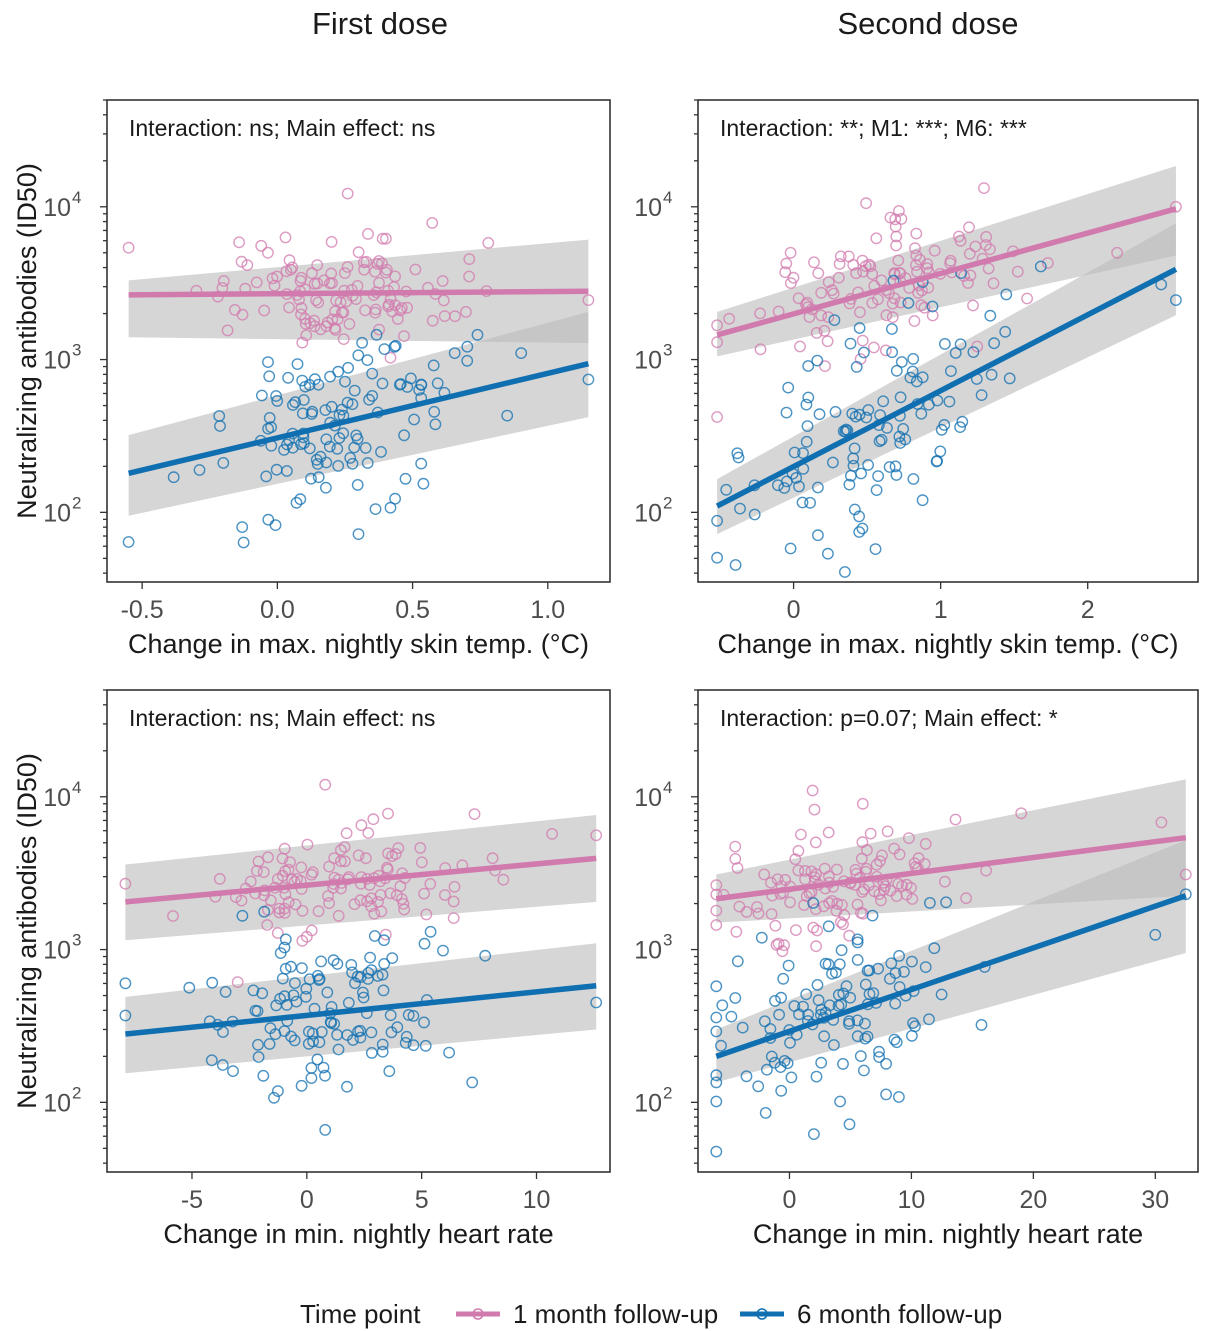 The image size is (1206, 1331). Describe the element at coordinates (889, 718) in the screenshot. I see `panel-annotation: Interaction: p=0.07; Main effect: *` at that location.